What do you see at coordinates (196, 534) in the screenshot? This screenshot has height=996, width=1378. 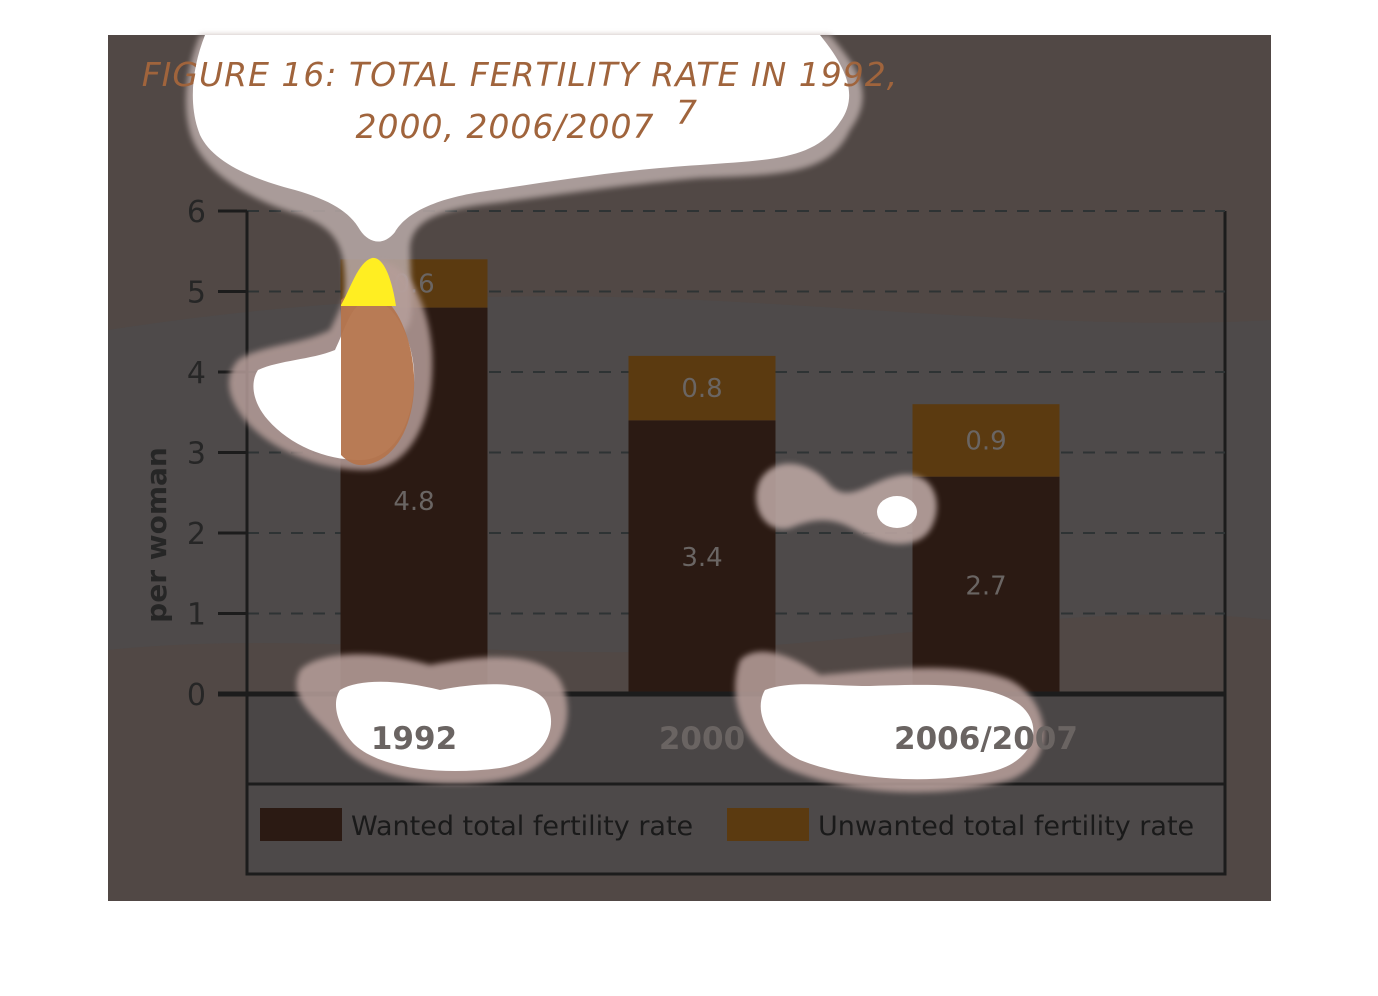 I see `y-tick-label: 2` at bounding box center [196, 534].